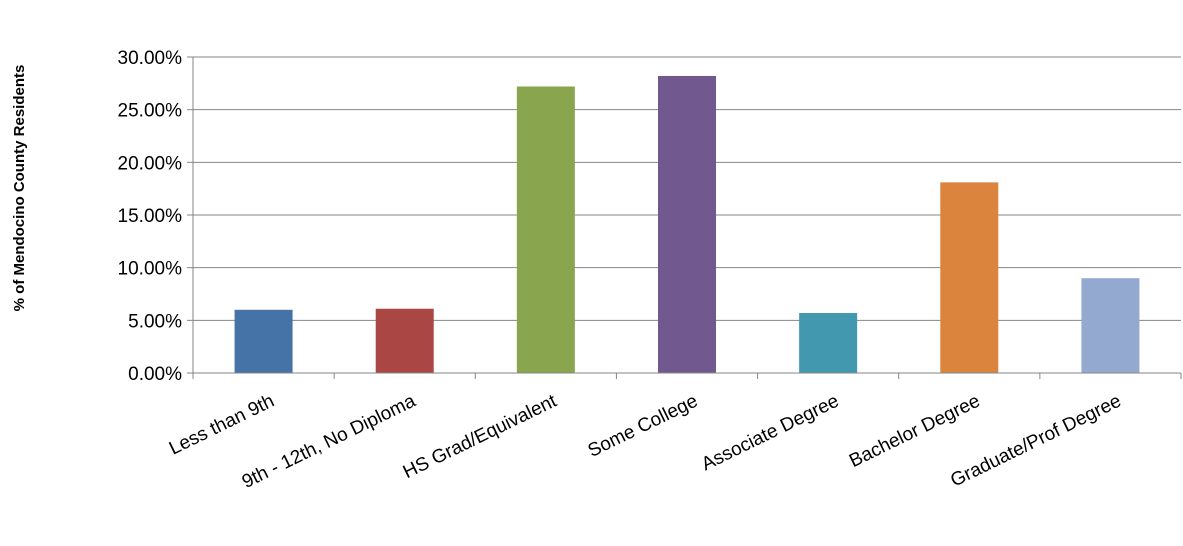  I want to click on bar-hs-grad-equivalent, so click(545, 229).